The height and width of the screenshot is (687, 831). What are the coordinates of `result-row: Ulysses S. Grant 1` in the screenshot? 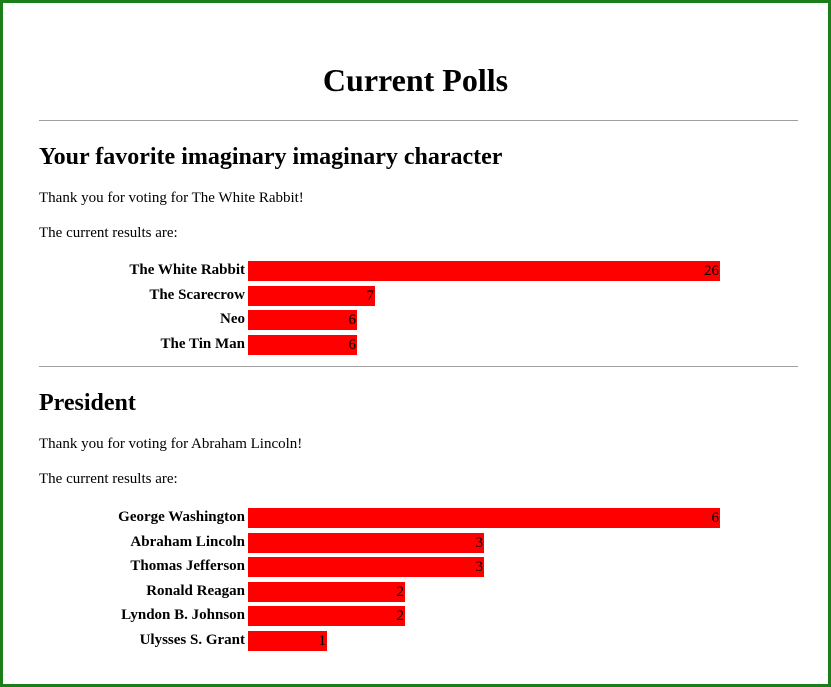 It's located at (418, 641).